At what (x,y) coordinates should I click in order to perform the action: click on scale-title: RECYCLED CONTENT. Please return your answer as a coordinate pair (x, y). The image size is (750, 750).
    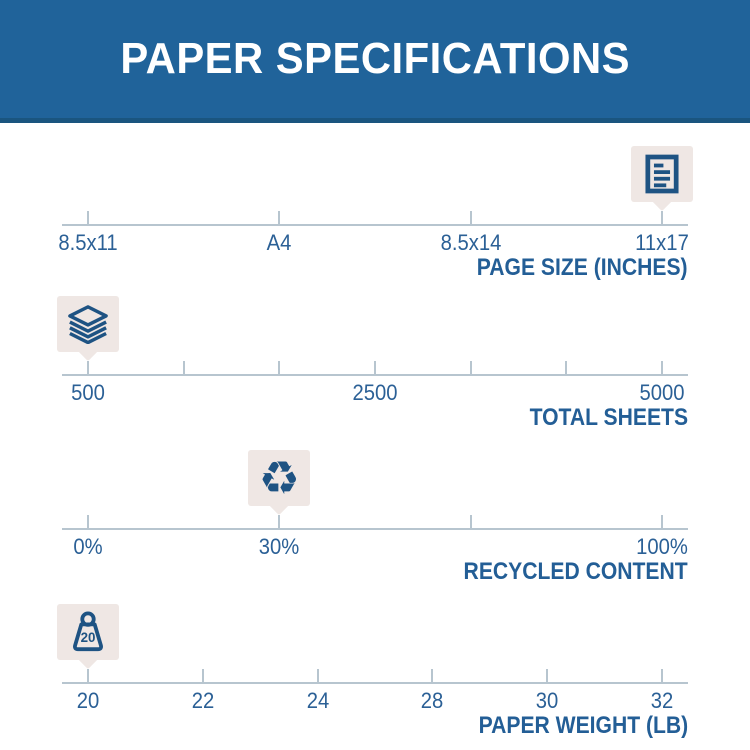
    Looking at the image, I should click on (575, 571).